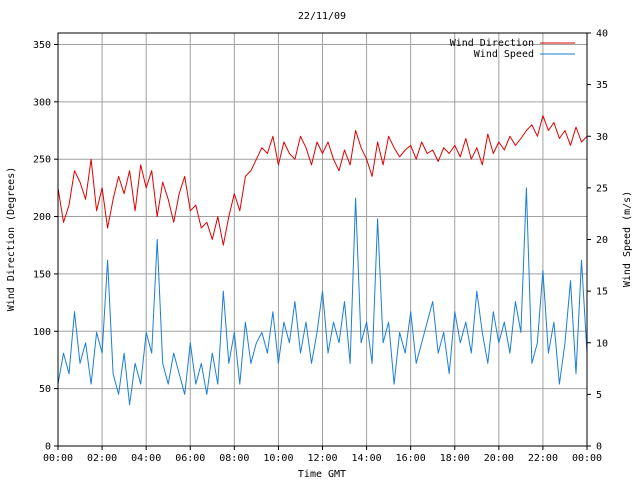 The height and width of the screenshot is (480, 640). What do you see at coordinates (146, 458) in the screenshot?
I see `x-tick-label: 04:00` at bounding box center [146, 458].